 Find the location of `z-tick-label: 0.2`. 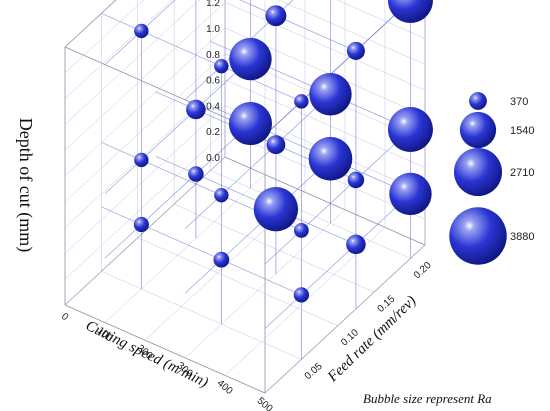

z-tick-label: 0.2 is located at coordinates (213, 132).